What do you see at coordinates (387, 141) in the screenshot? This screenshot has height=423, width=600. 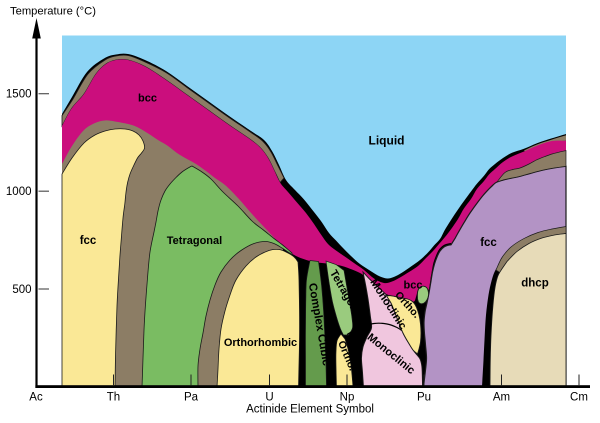 I see `svg-text: Liquid` at bounding box center [387, 141].